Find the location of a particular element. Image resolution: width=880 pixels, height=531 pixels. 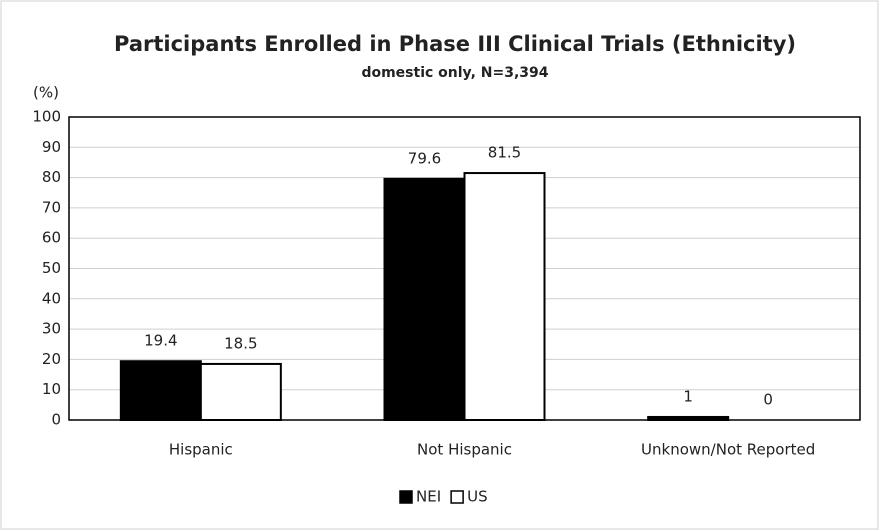

y-tick-label: 0 is located at coordinates (56, 420).